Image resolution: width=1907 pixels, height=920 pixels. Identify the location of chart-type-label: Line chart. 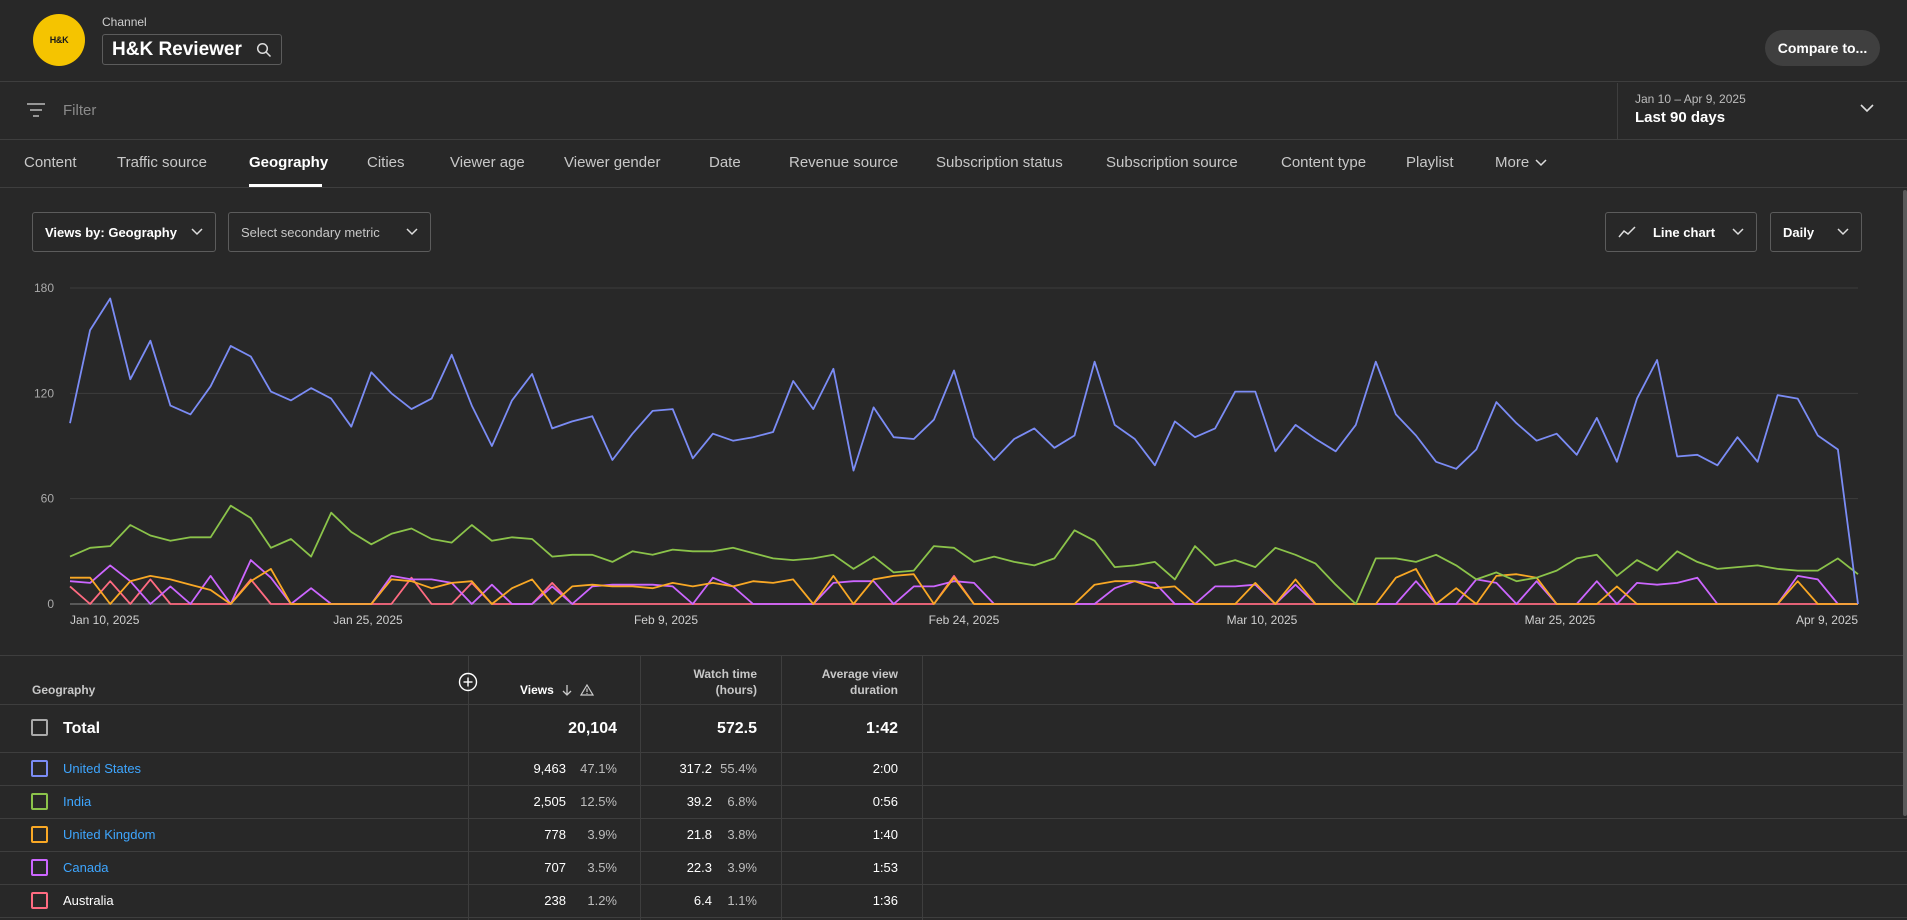
(1684, 232).